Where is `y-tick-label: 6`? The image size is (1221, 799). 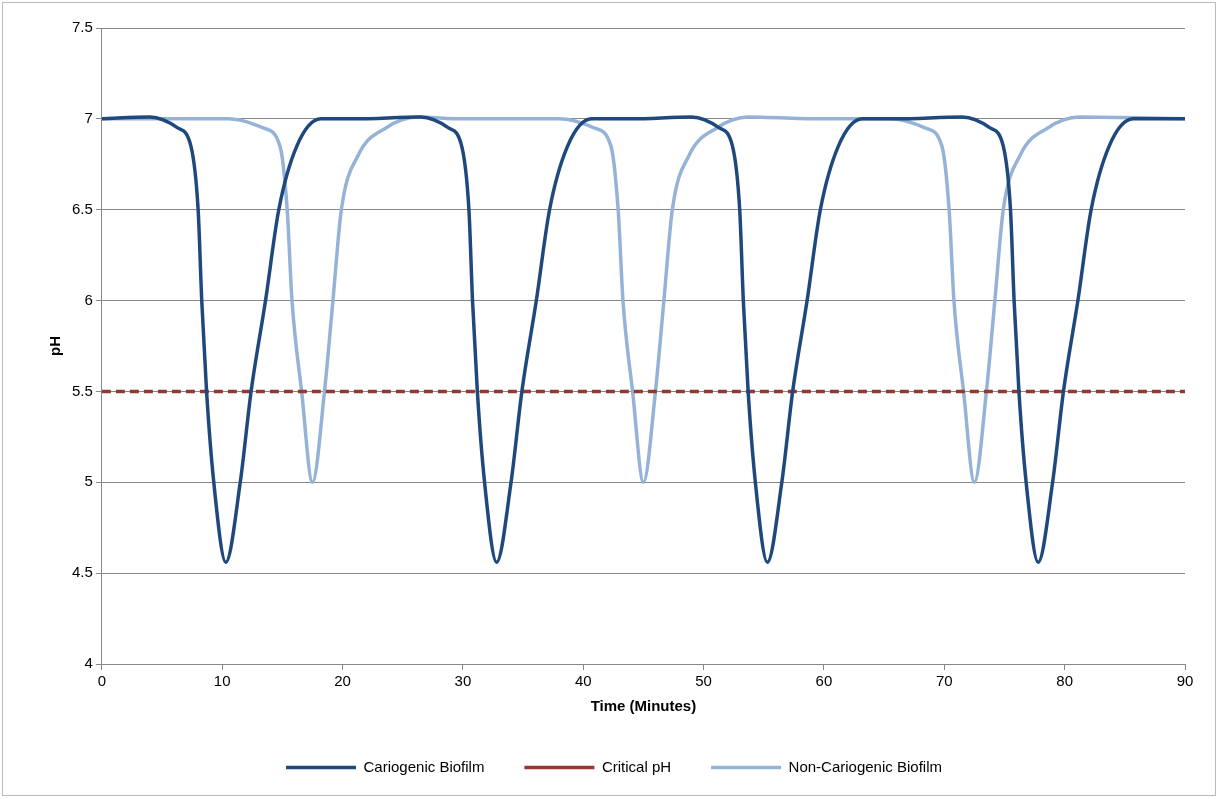
y-tick-label: 6 is located at coordinates (88, 299).